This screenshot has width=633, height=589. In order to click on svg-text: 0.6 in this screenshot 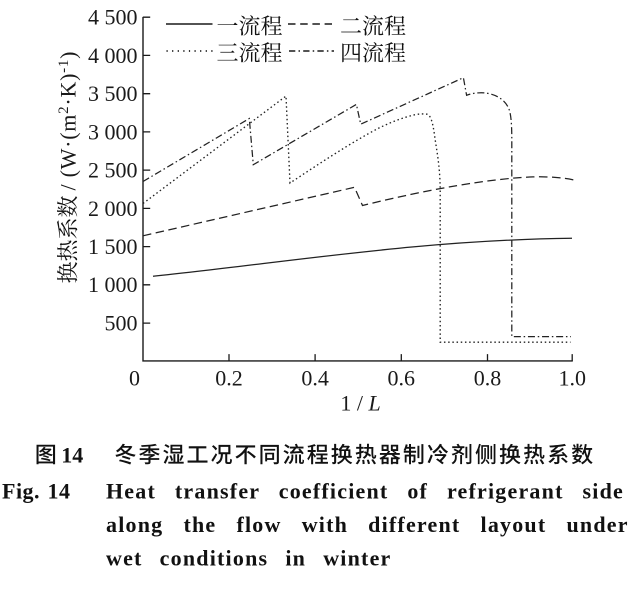, I will do `click(402, 377)`.